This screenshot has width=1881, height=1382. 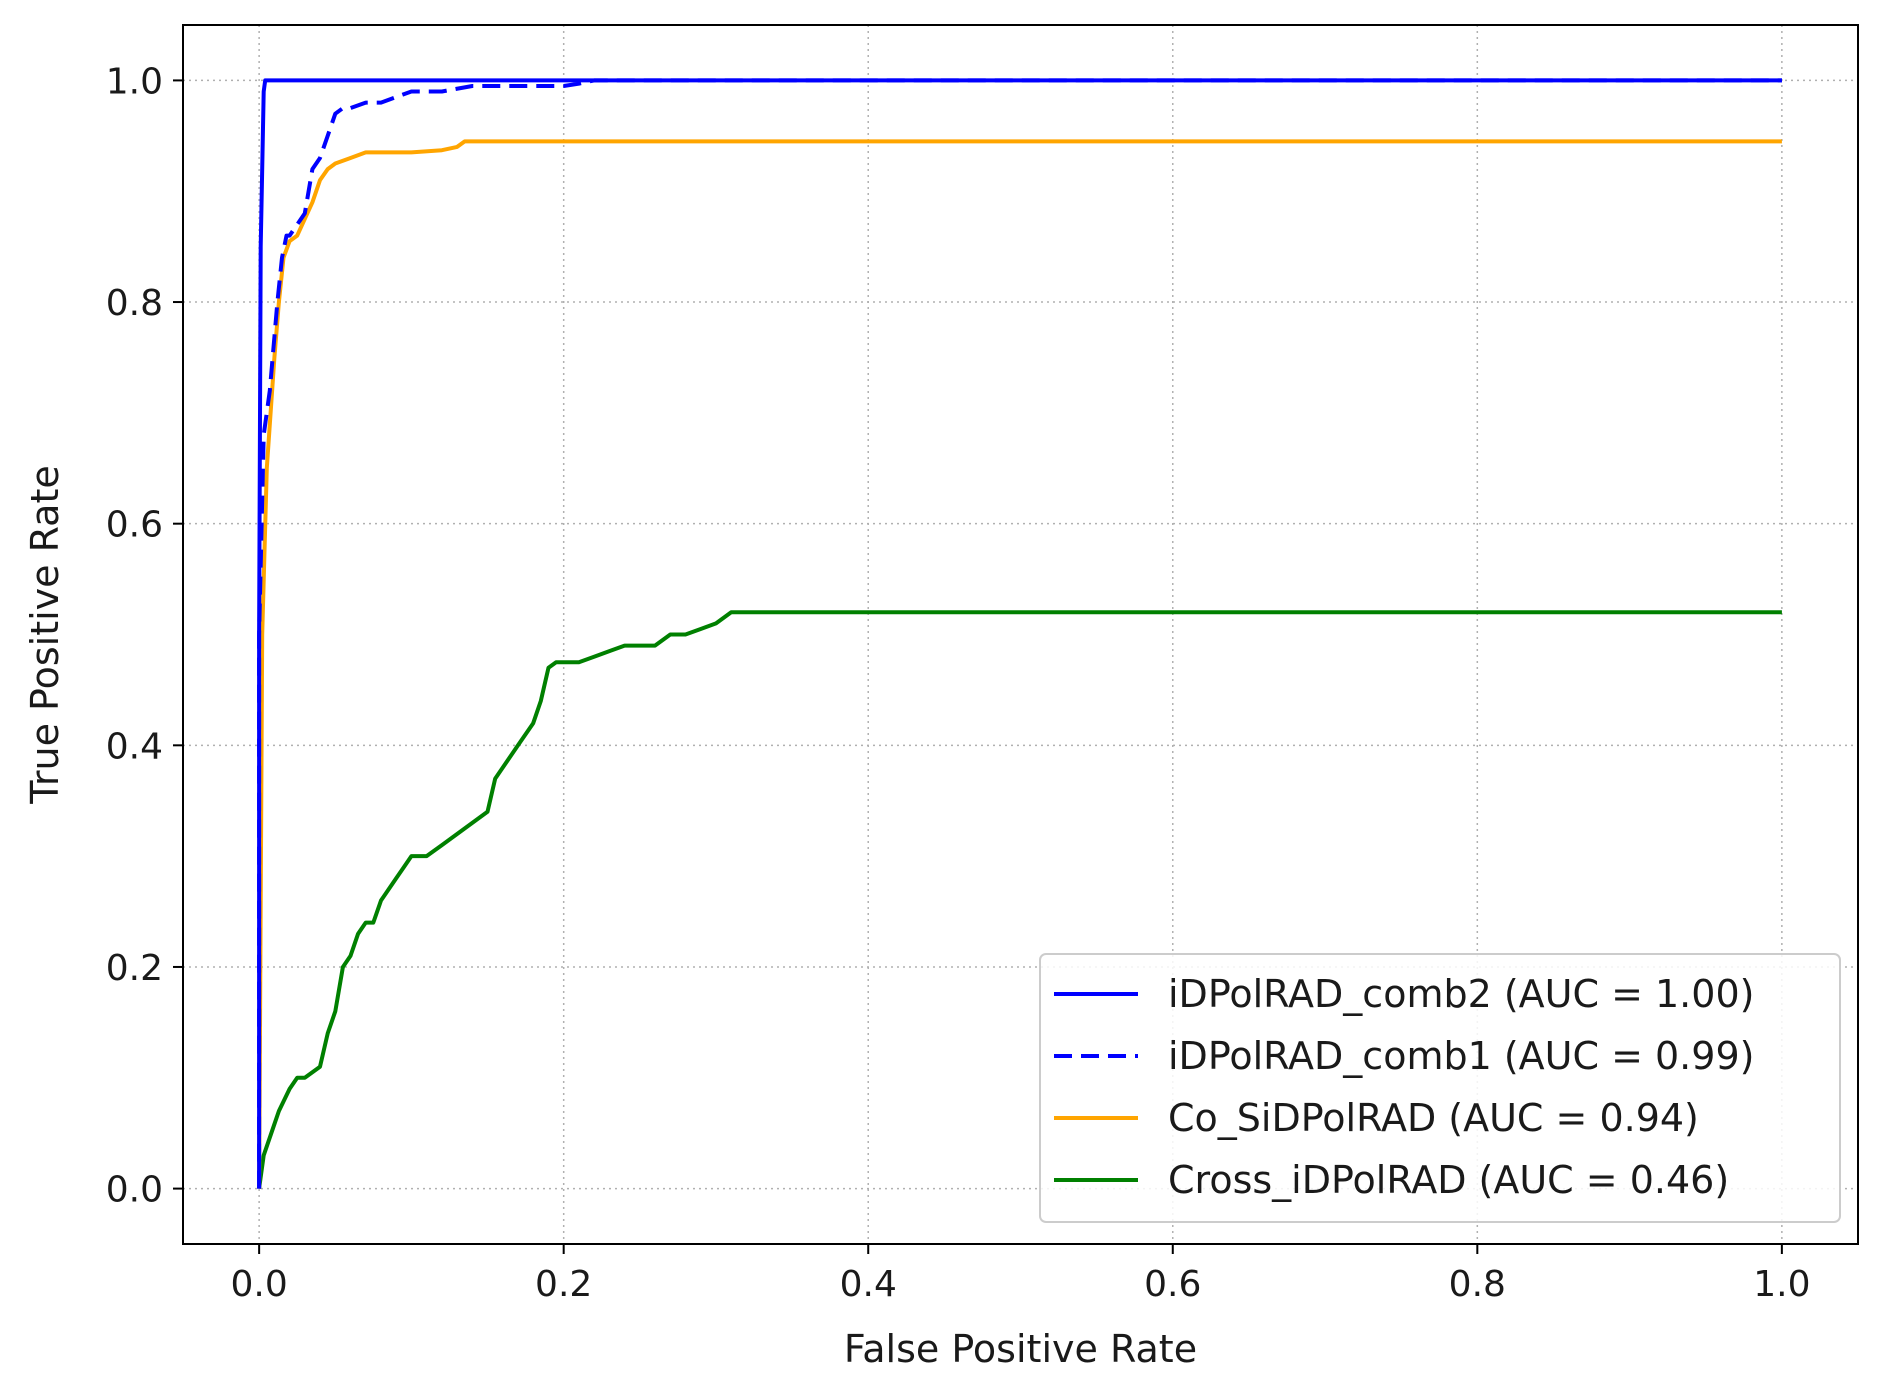 What do you see at coordinates (563, 1284) in the screenshot?
I see `x-tick-label: 0.2` at bounding box center [563, 1284].